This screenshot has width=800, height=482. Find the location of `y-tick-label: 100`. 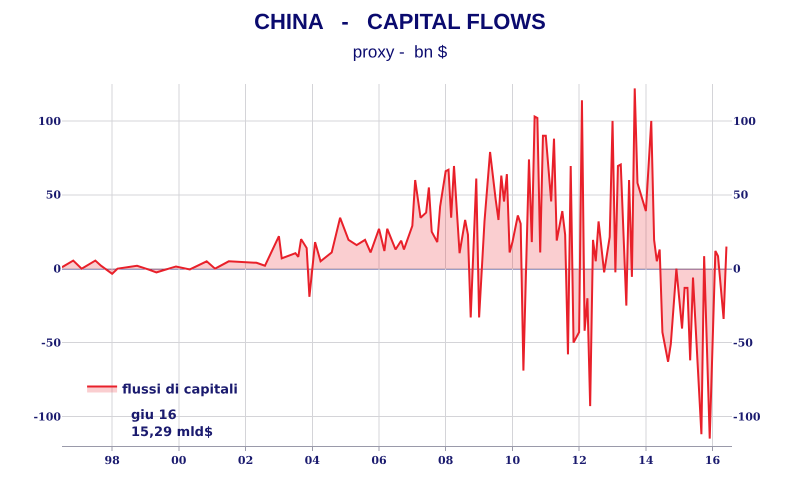

y-tick-label: 100 is located at coordinates (50, 121).